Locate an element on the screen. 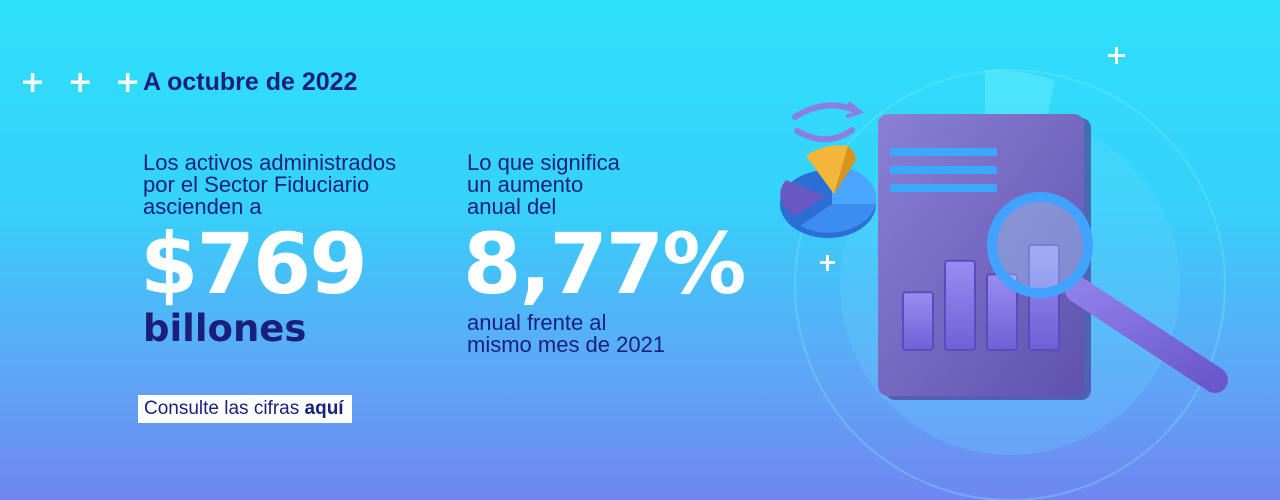 This screenshot has height=500, width=1280. cta-text: Consulte las cifras is located at coordinates (224, 408).